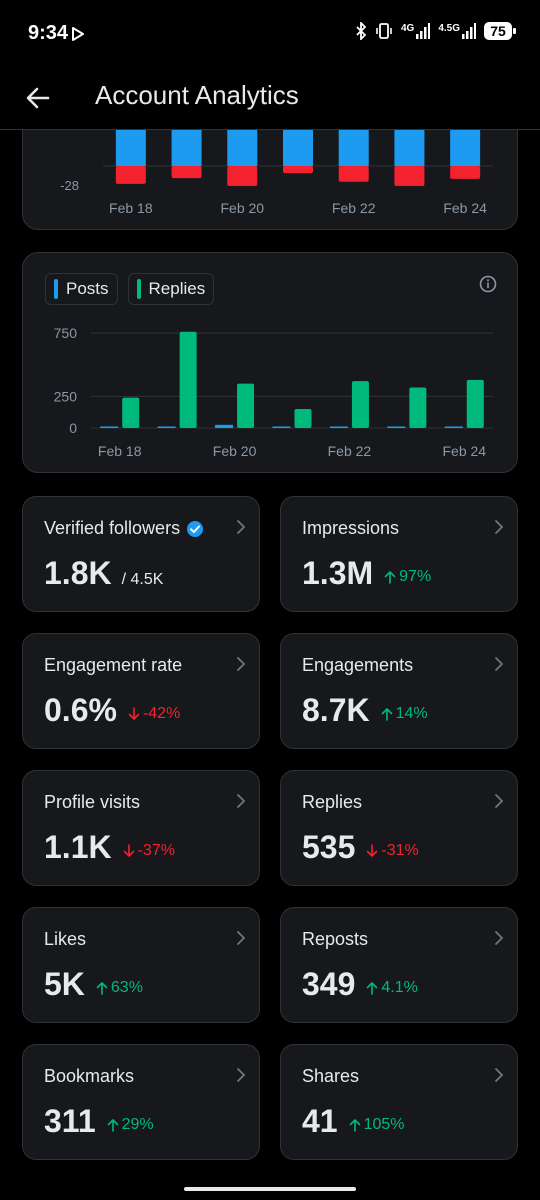 The height and width of the screenshot is (1200, 540). What do you see at coordinates (78, 573) in the screenshot?
I see `metric-value: 1.8K` at bounding box center [78, 573].